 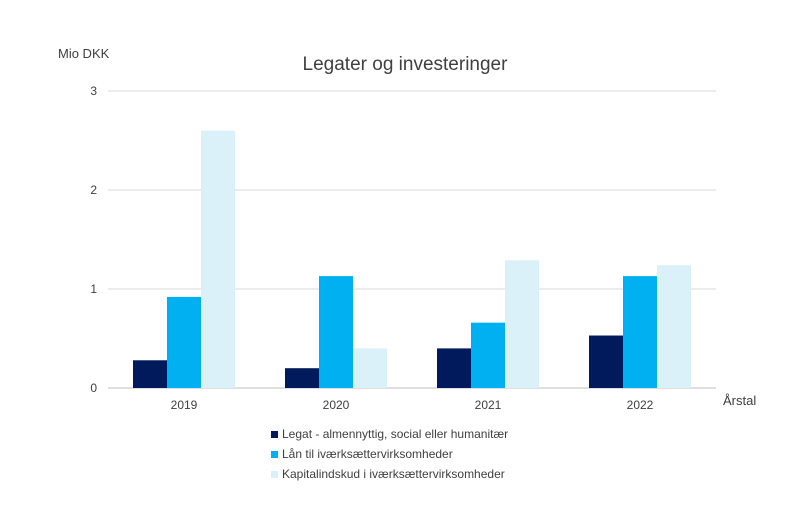 I want to click on x-axis-label: Årstal, so click(x=739, y=400).